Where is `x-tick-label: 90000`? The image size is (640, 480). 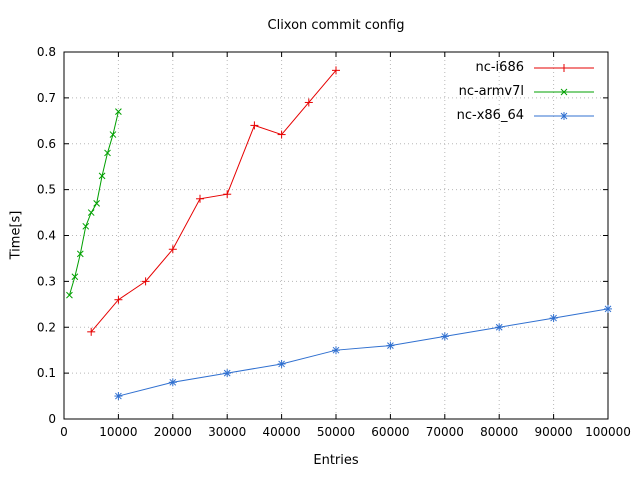
x-tick-label: 90000 is located at coordinates (554, 432).